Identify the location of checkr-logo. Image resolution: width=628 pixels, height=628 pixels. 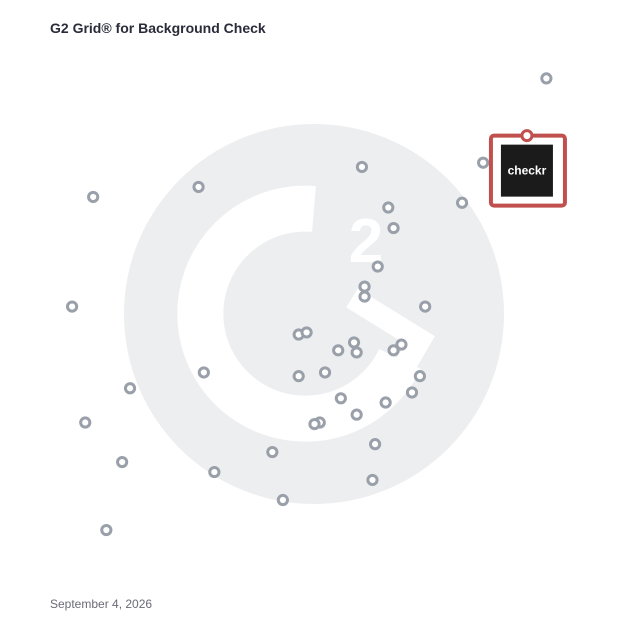
(526, 170).